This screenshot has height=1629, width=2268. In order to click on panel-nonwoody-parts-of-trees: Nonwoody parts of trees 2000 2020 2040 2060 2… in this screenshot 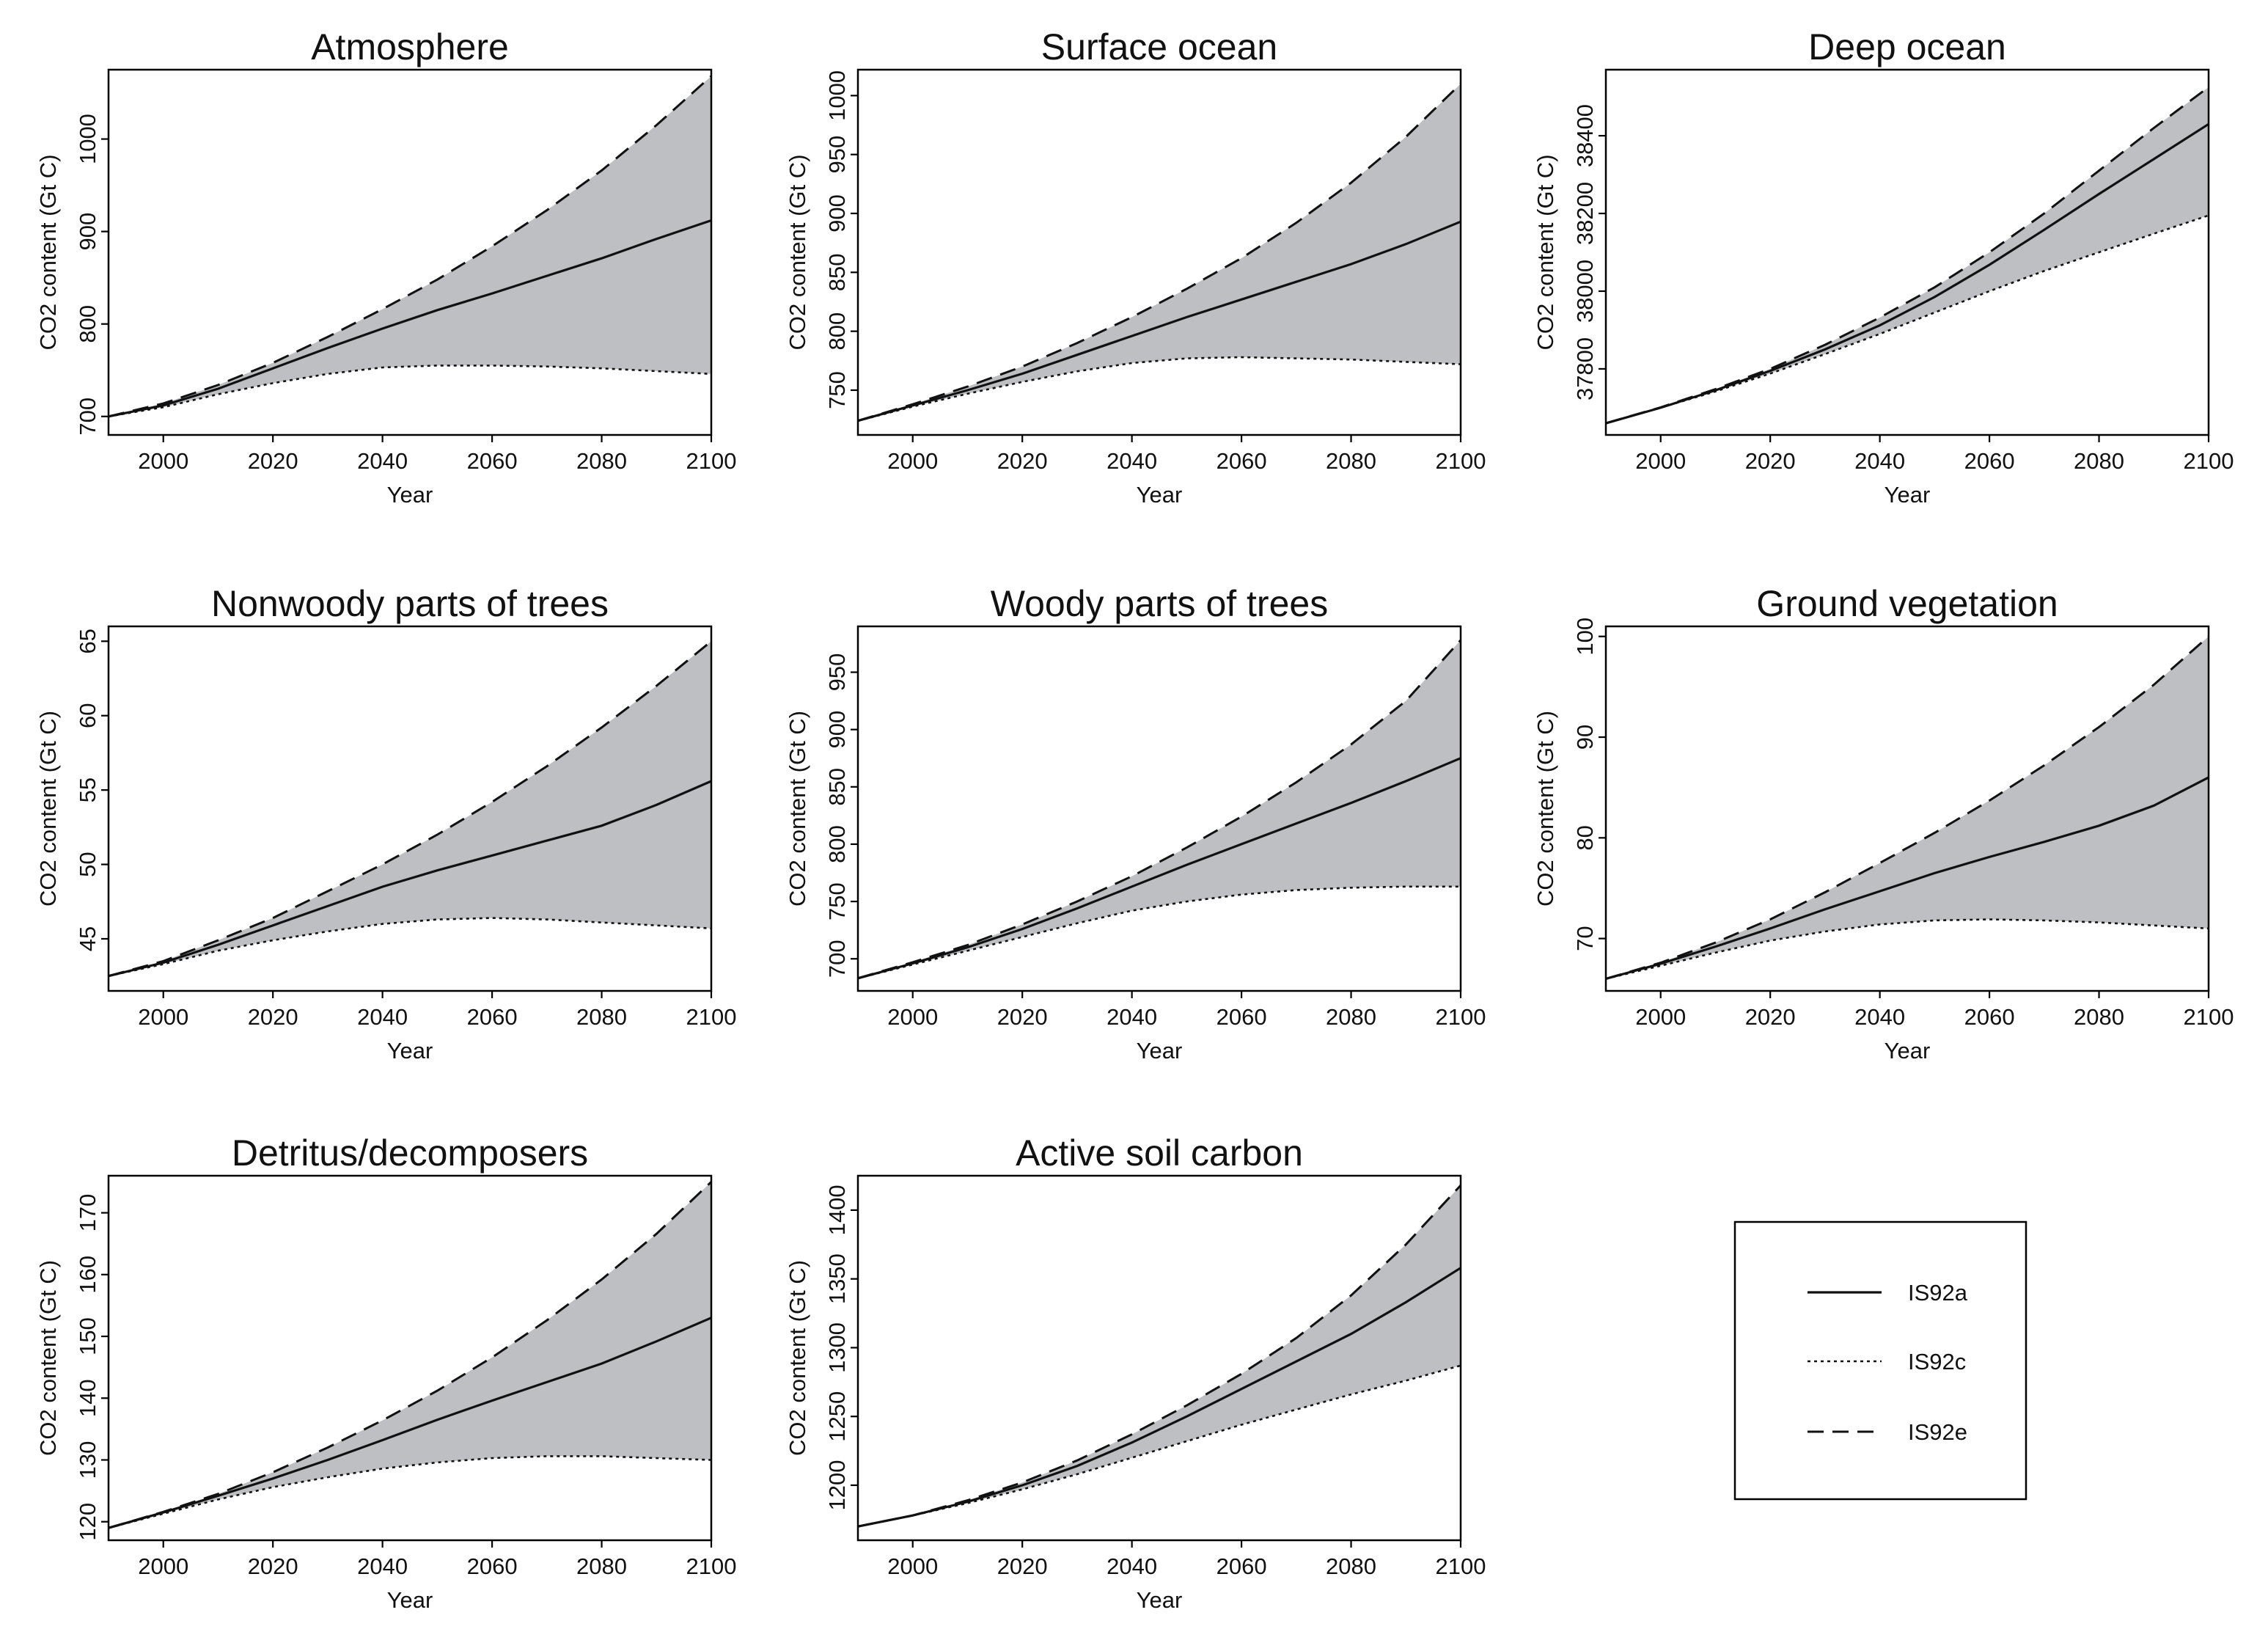, I will do `click(385, 823)`.